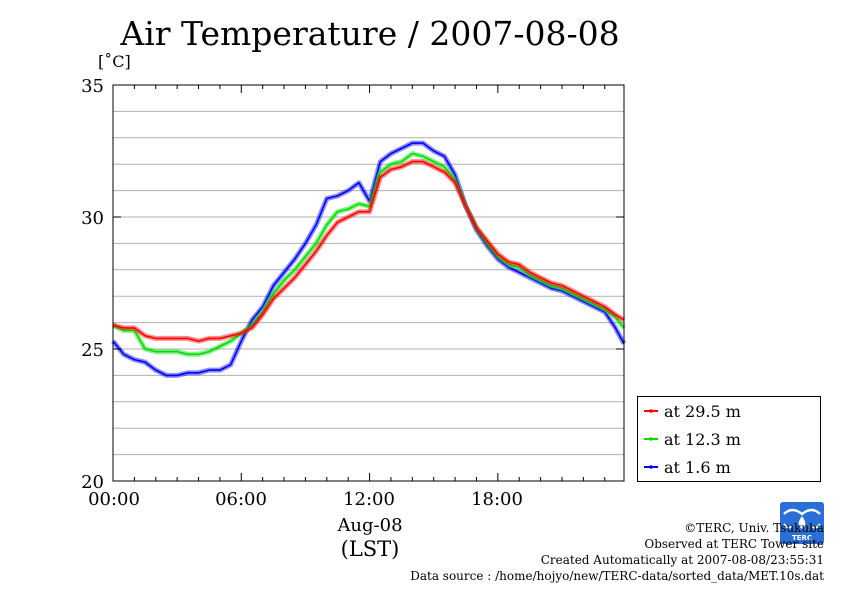 The image size is (842, 595). I want to click on legend-swatch-red, so click(651, 411).